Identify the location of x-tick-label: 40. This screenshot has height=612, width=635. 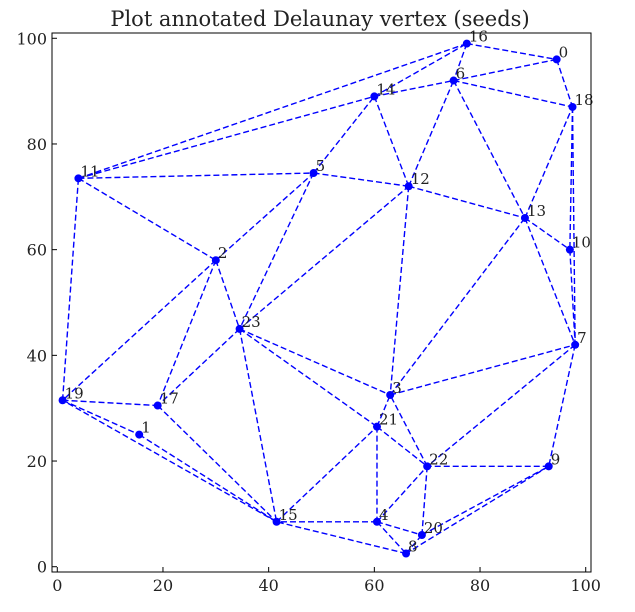
(268, 585).